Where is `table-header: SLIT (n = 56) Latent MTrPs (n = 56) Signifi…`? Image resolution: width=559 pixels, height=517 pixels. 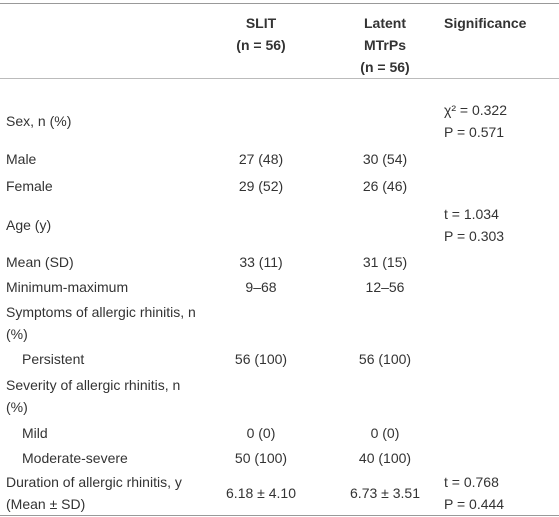 table-header: SLIT (n = 56) Latent MTrPs (n = 56) Signifi… is located at coordinates (279, 41).